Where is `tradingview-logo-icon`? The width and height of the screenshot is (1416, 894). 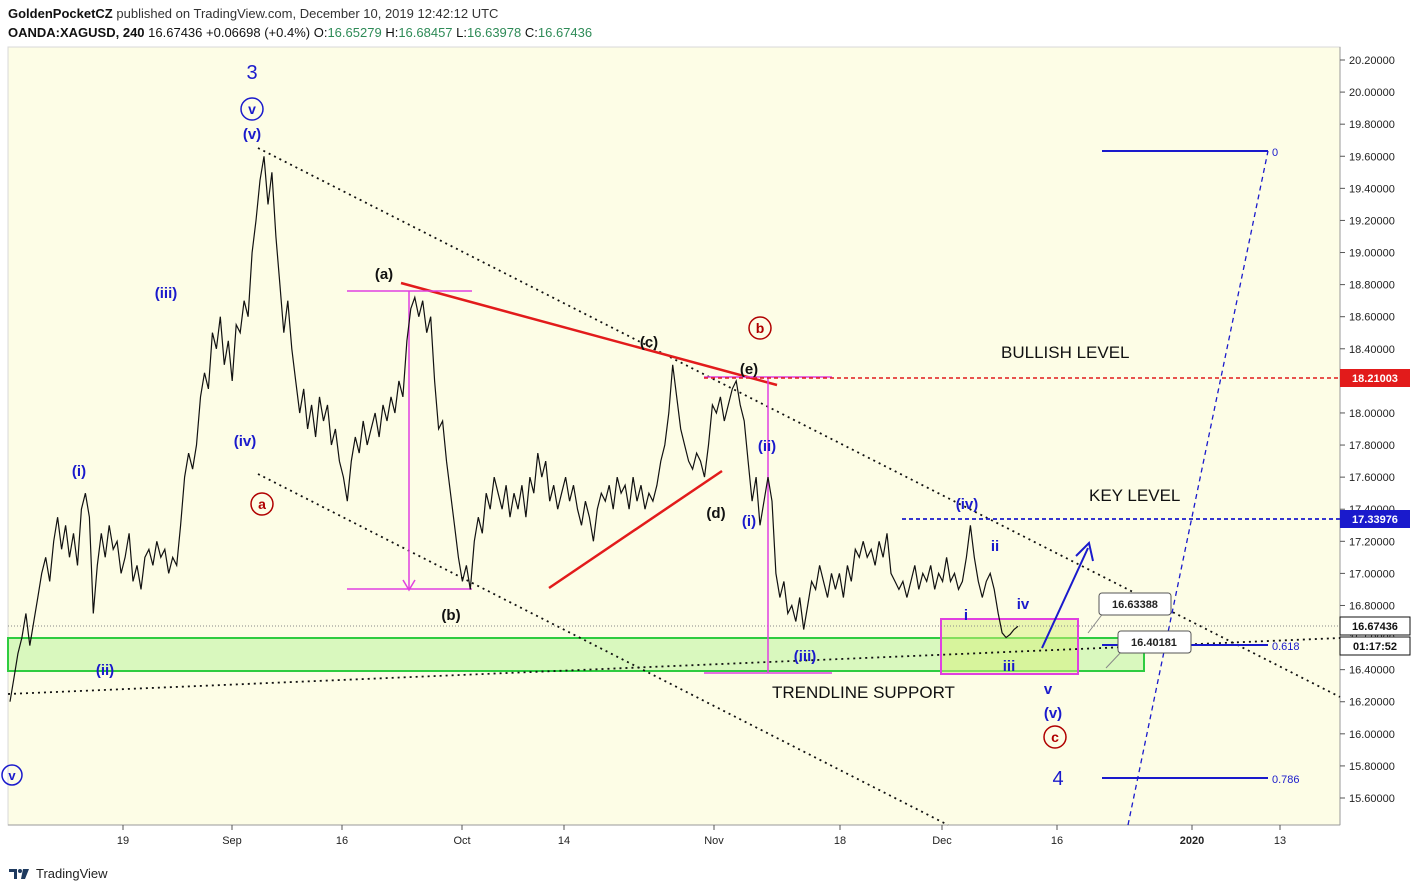
tradingview-logo-icon is located at coordinates (19, 873).